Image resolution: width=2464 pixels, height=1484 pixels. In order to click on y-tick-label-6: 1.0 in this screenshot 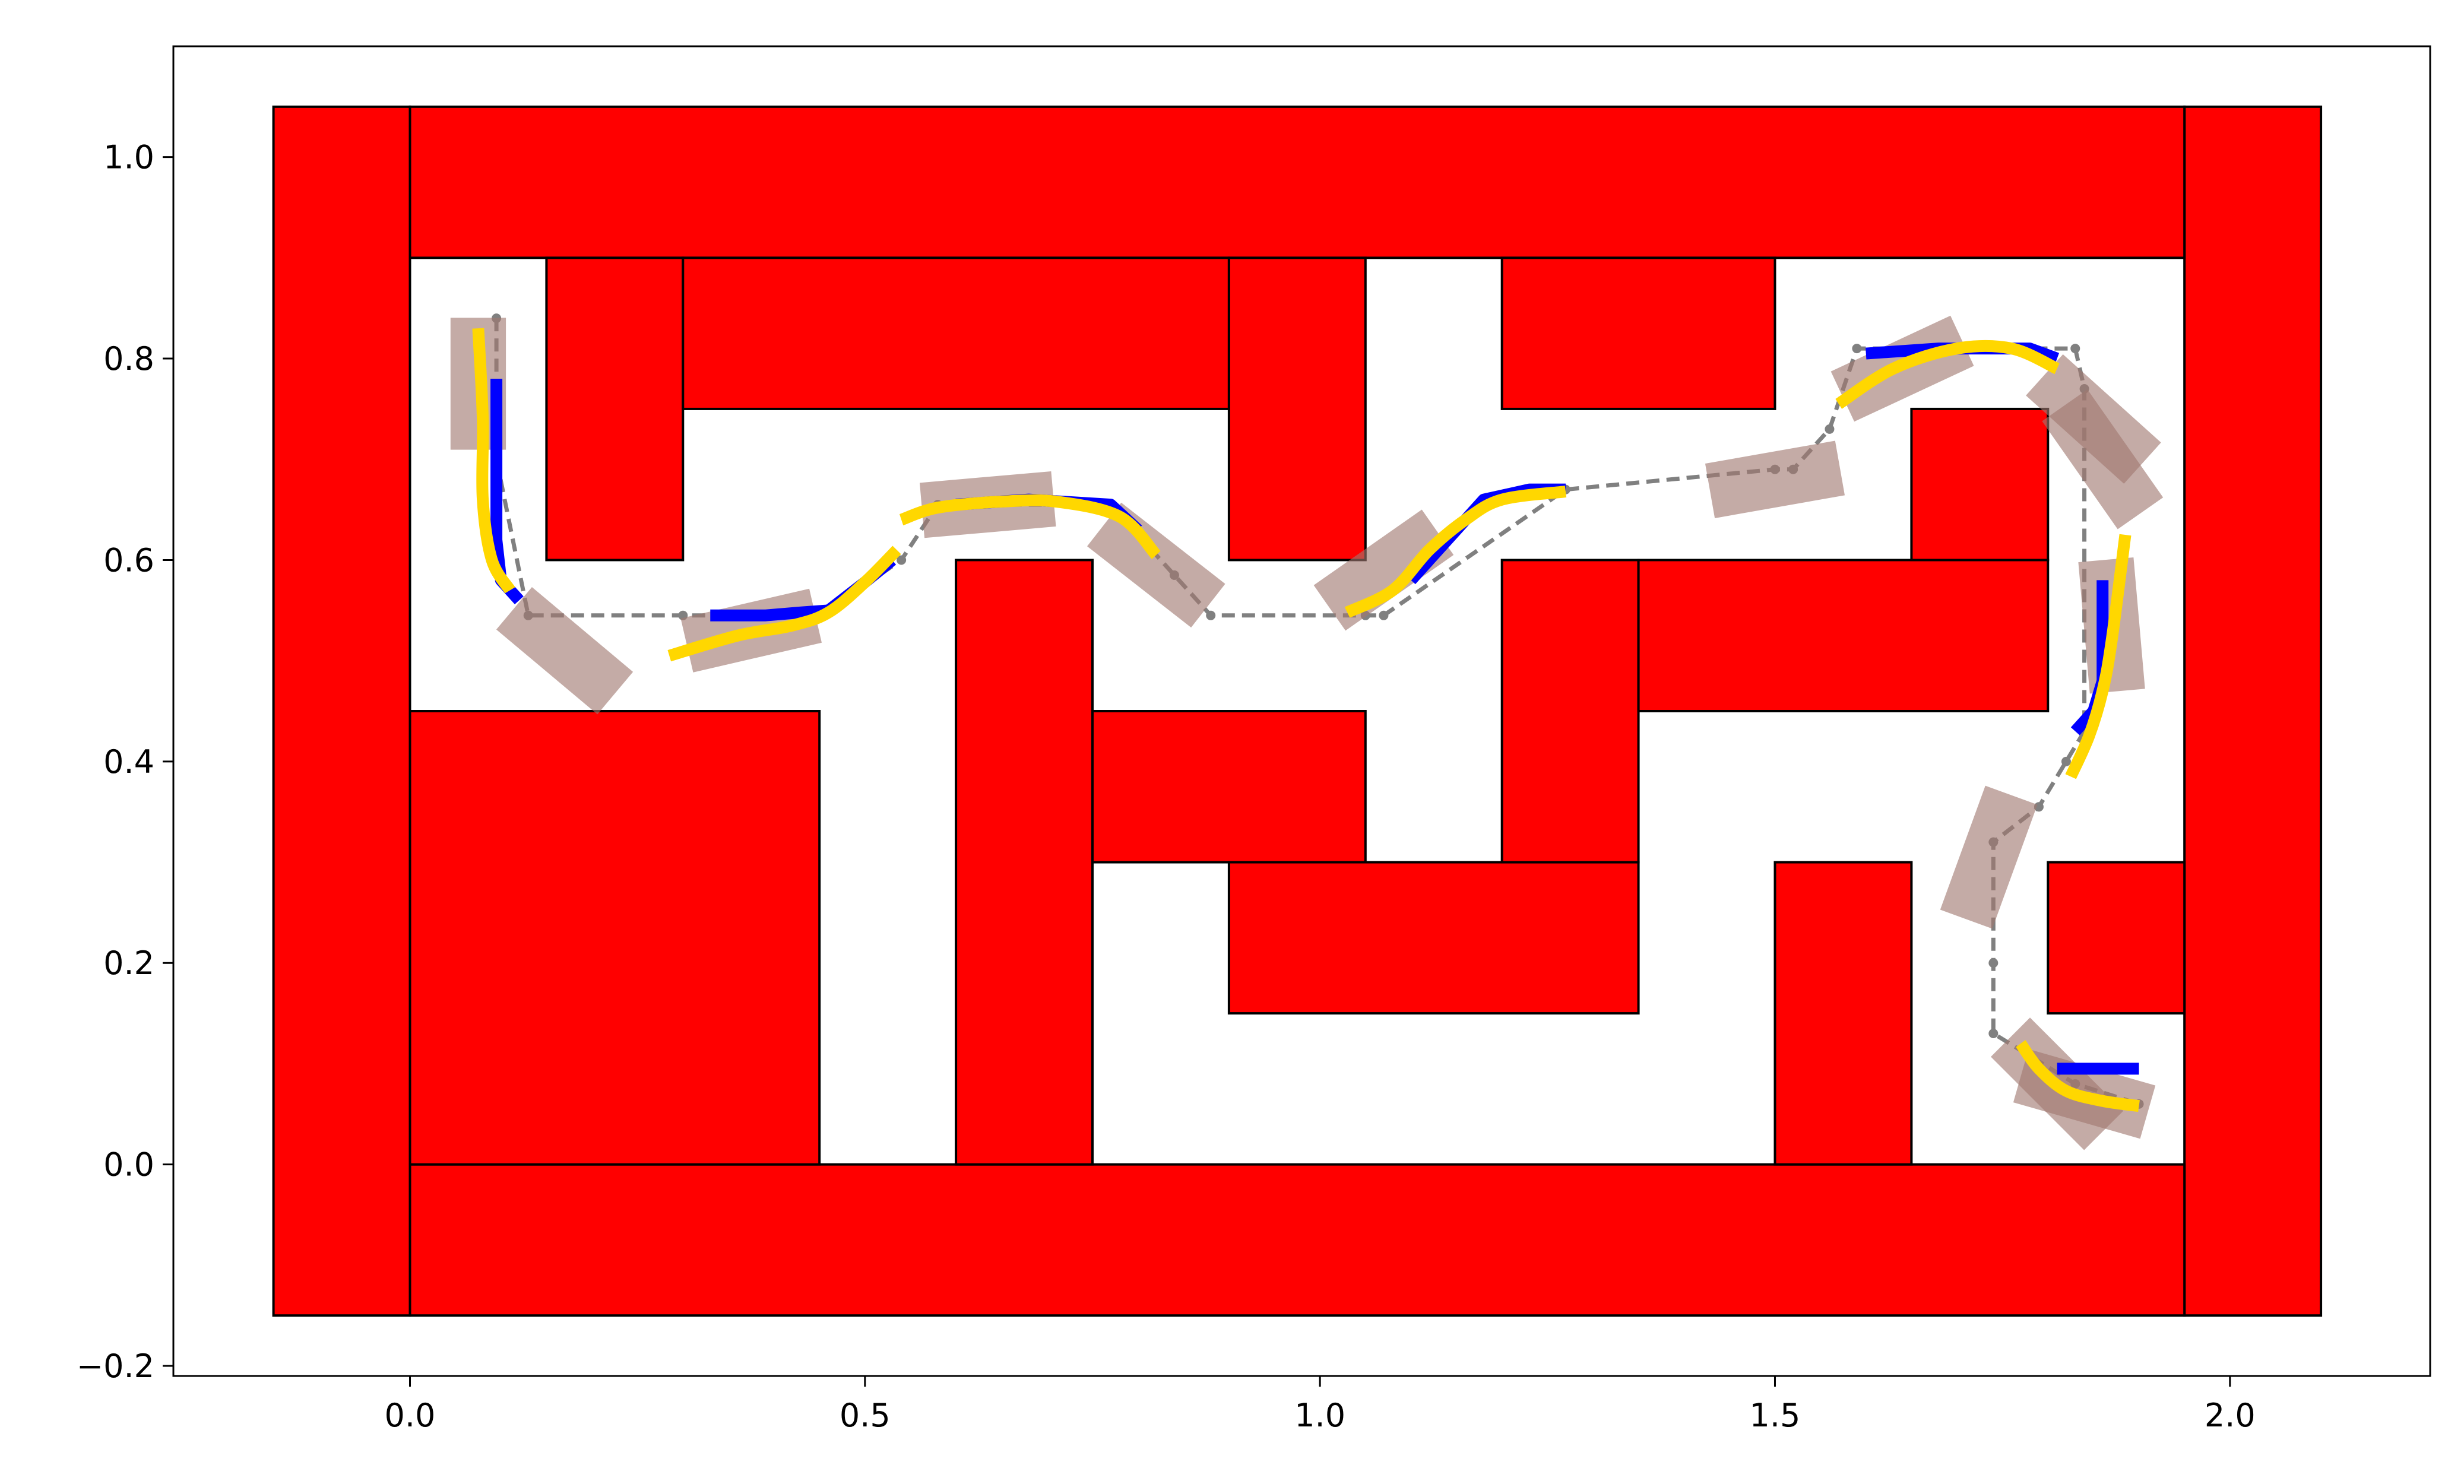, I will do `click(128, 157)`.